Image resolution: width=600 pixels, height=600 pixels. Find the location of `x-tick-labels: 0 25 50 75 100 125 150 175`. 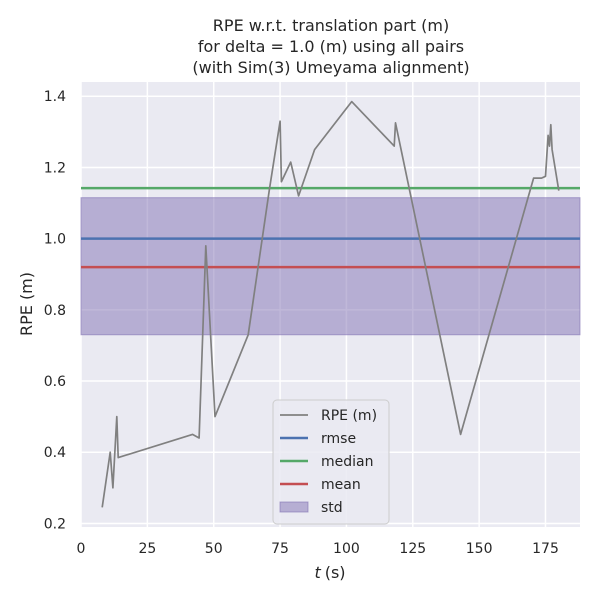

x-tick-labels: 0 25 50 75 100 125 150 175 is located at coordinates (318, 549).